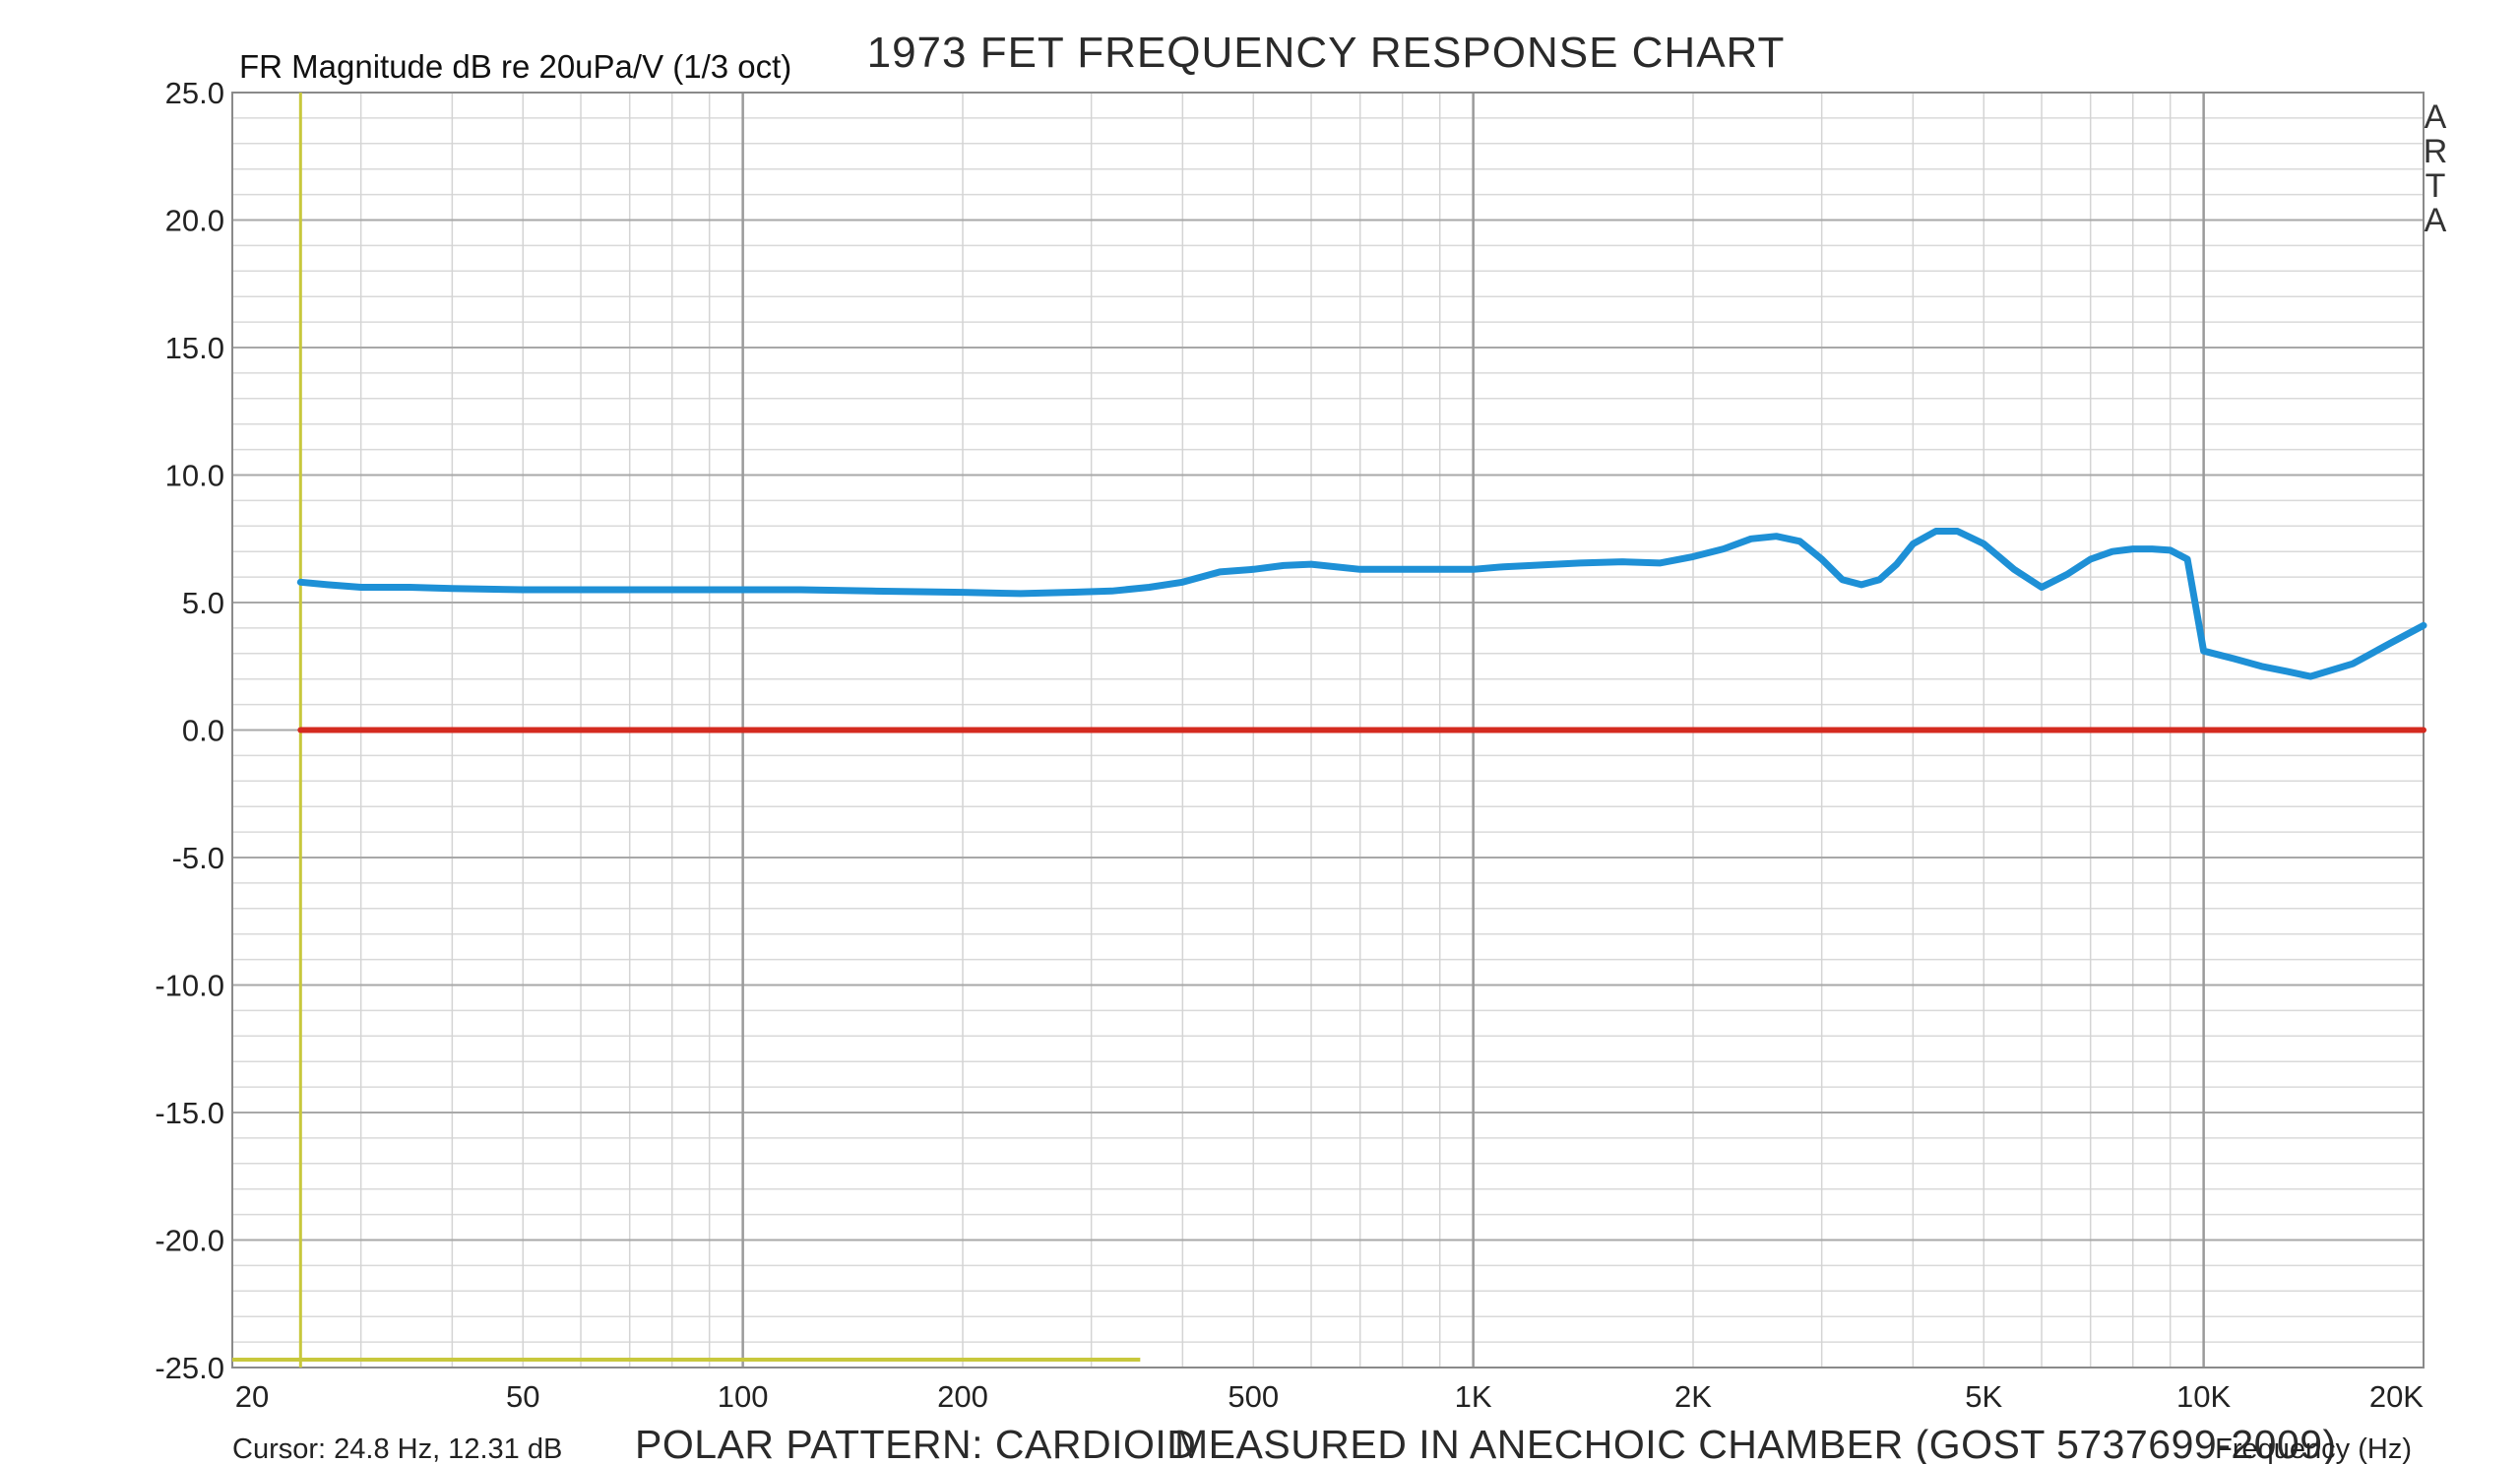  What do you see at coordinates (515, 67) in the screenshot?
I see `y-axis-label: FR Magnitude dB re 20uPa/V (1/3 oct)` at bounding box center [515, 67].